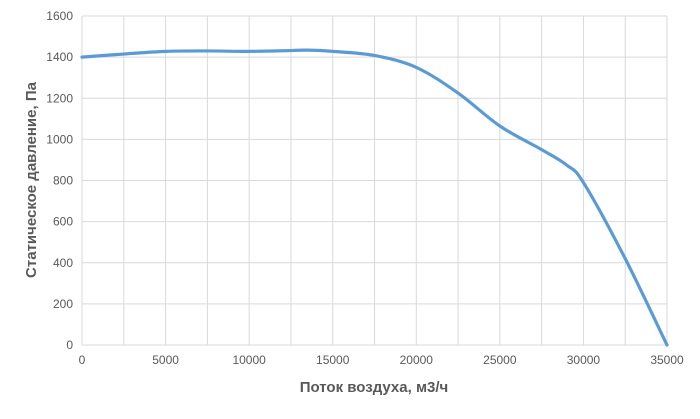 Image resolution: width=700 pixels, height=419 pixels. What do you see at coordinates (63, 222) in the screenshot?
I see `y-tick-label: 600` at bounding box center [63, 222].